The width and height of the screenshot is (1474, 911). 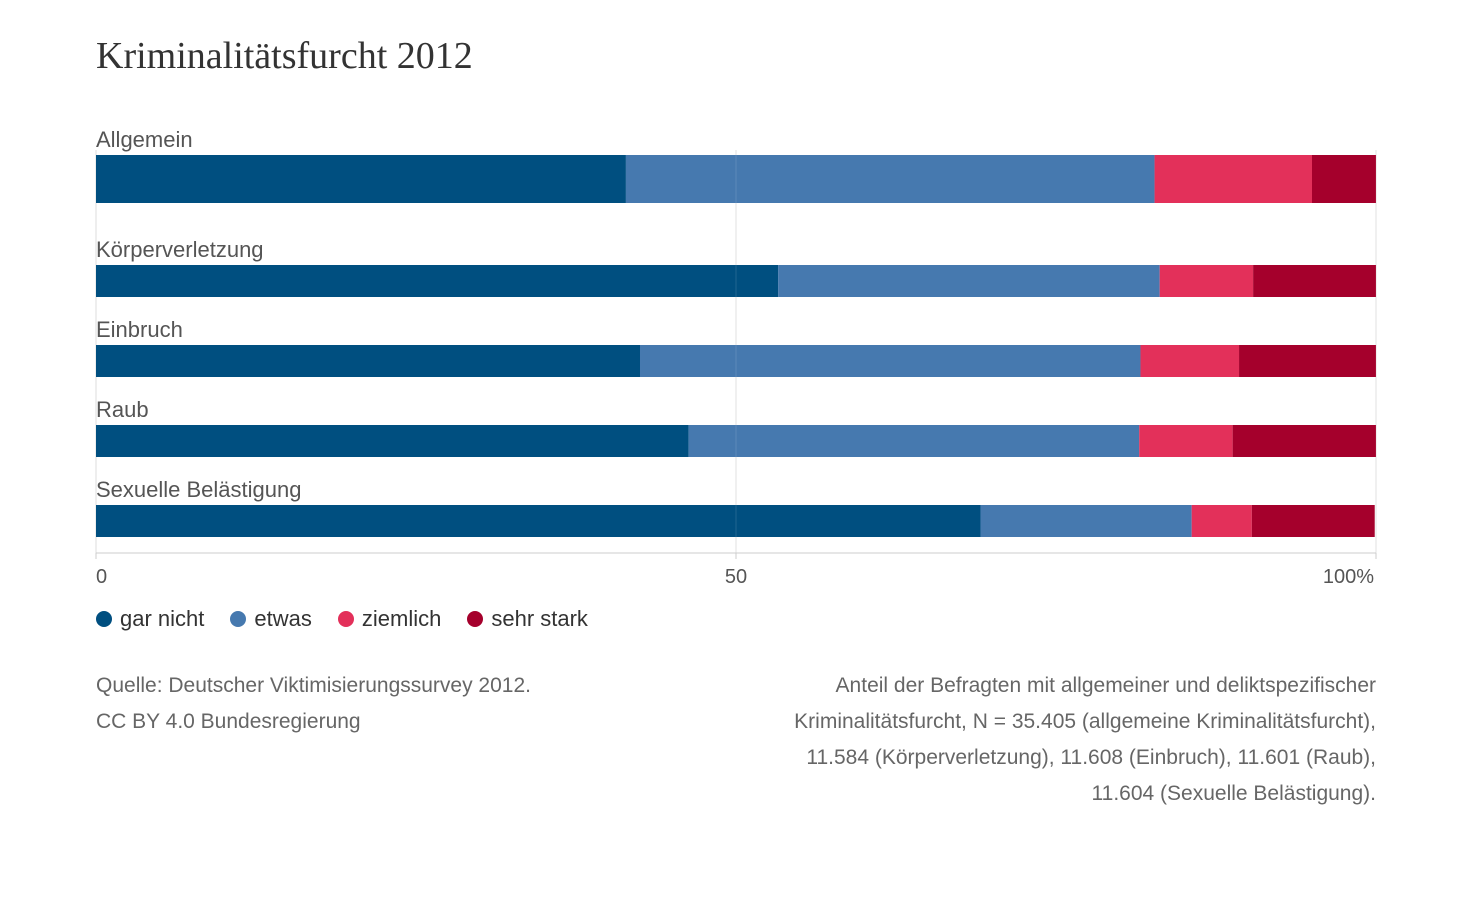 What do you see at coordinates (162, 618) in the screenshot?
I see `legend-label-gar-nicht: gar nicht` at bounding box center [162, 618].